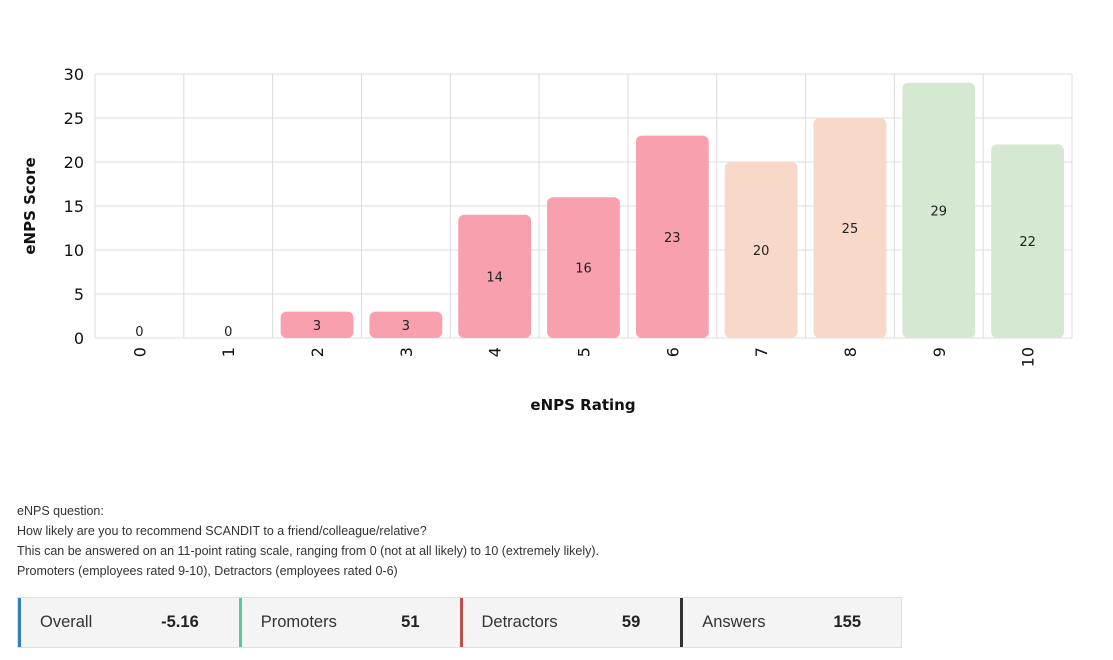  Describe the element at coordinates (519, 622) in the screenshot. I see `stat-detractors-label: Detractors` at that location.